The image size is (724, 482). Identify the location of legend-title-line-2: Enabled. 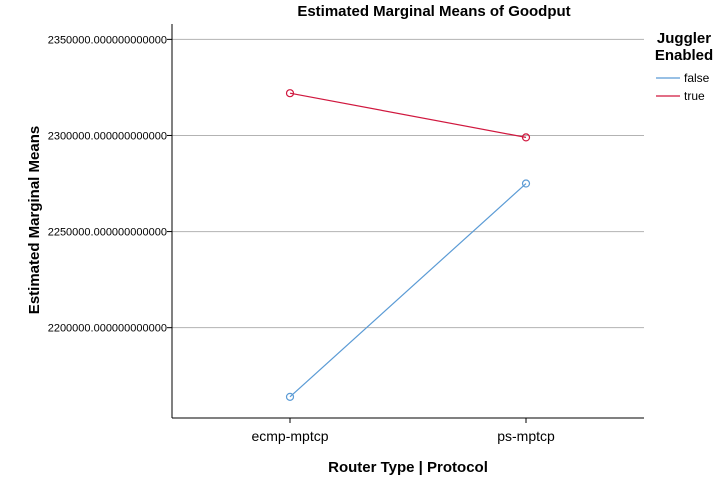
(684, 55).